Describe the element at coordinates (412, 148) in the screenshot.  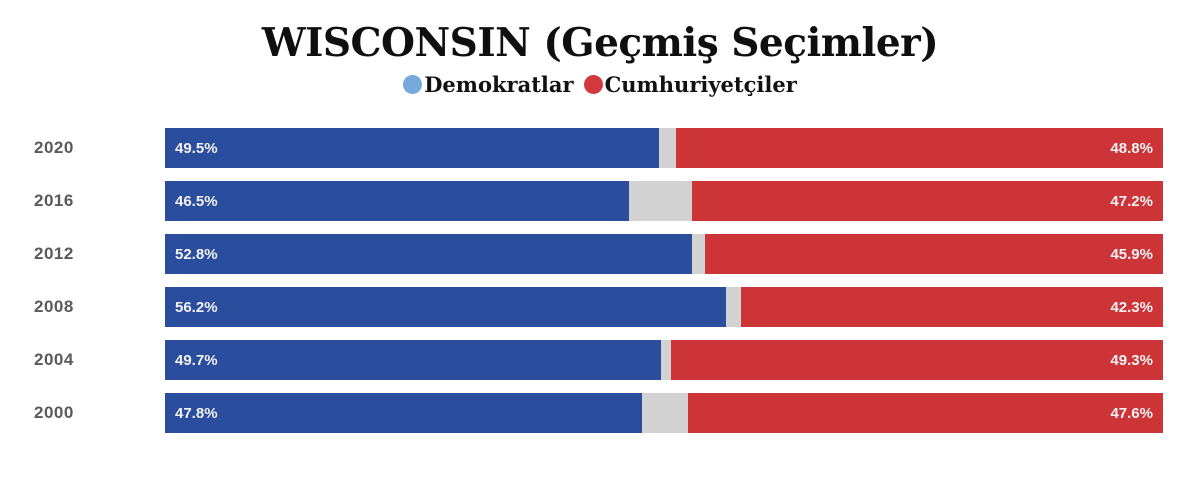
I see `dem-bar-segment: 49.5%` at that location.